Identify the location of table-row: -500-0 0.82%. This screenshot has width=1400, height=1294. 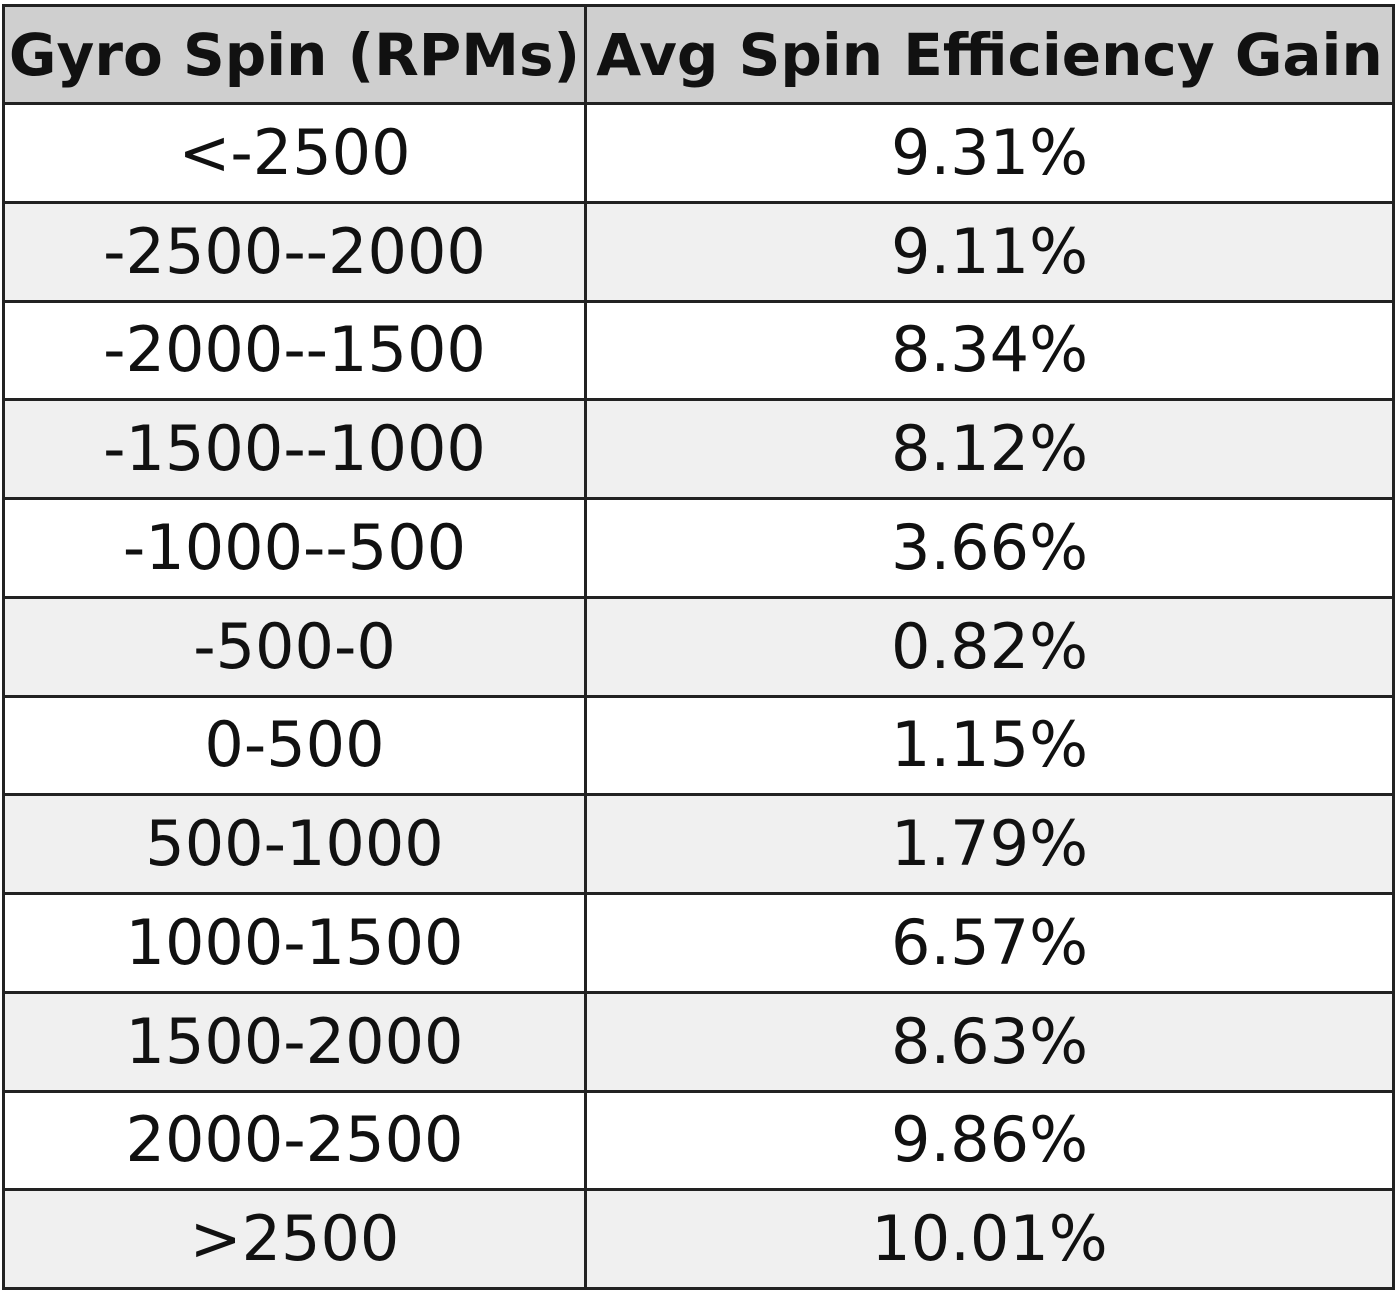
(698, 646).